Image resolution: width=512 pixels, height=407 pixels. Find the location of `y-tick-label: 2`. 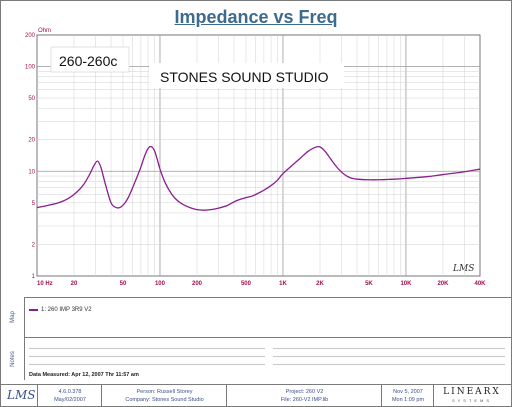

y-tick-label: 2 is located at coordinates (34, 245).